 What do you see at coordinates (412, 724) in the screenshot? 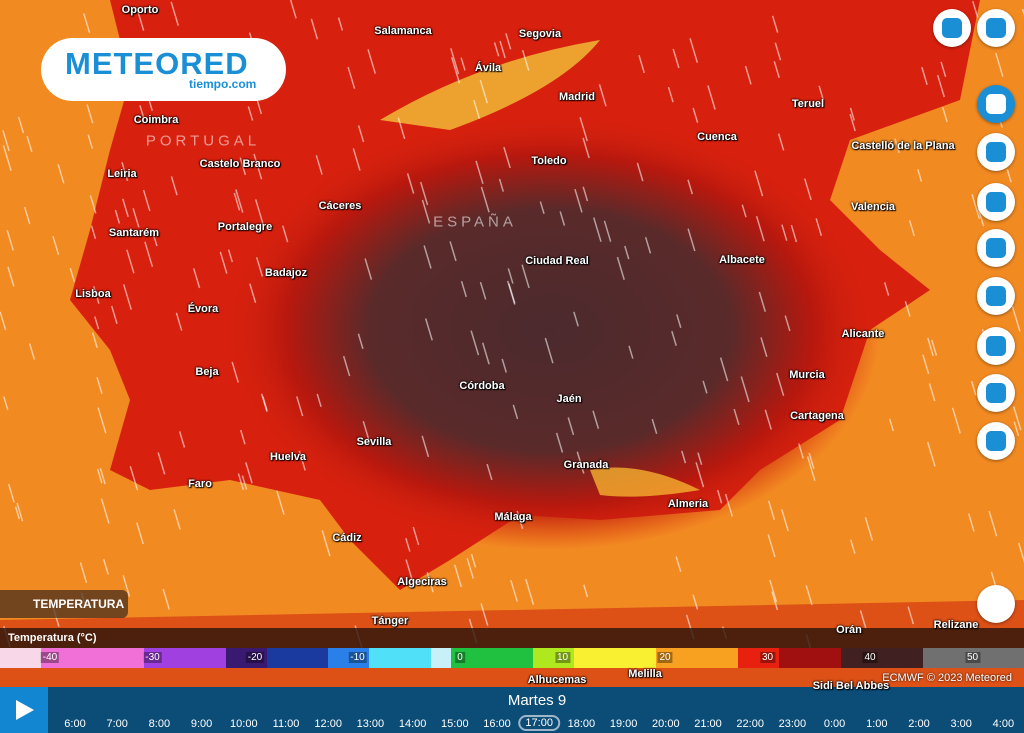
I see `hour-label: 14:00` at bounding box center [412, 724].